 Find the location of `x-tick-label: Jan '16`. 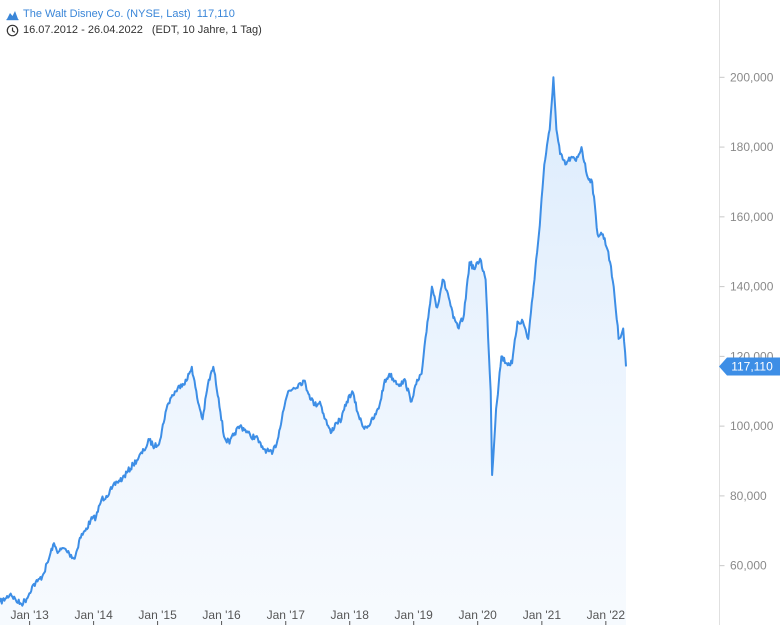

x-tick-label: Jan '16 is located at coordinates (221, 615).